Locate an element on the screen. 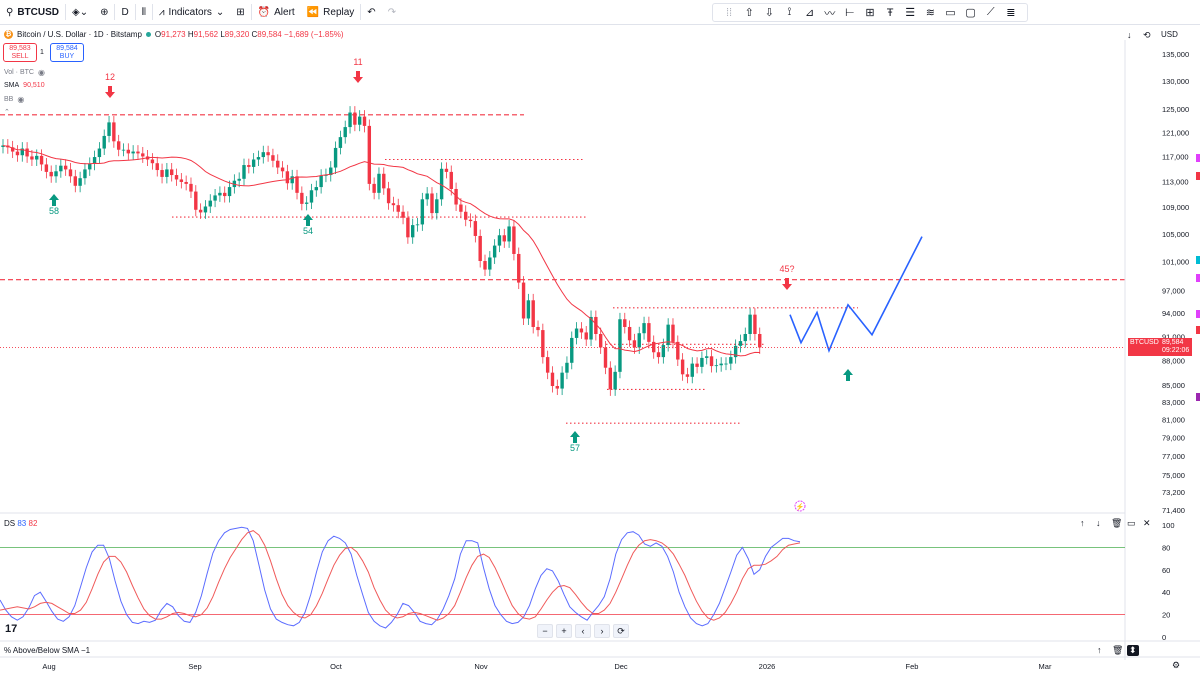 This screenshot has height=677, width=1200. zoom-in-button: + is located at coordinates (564, 631).